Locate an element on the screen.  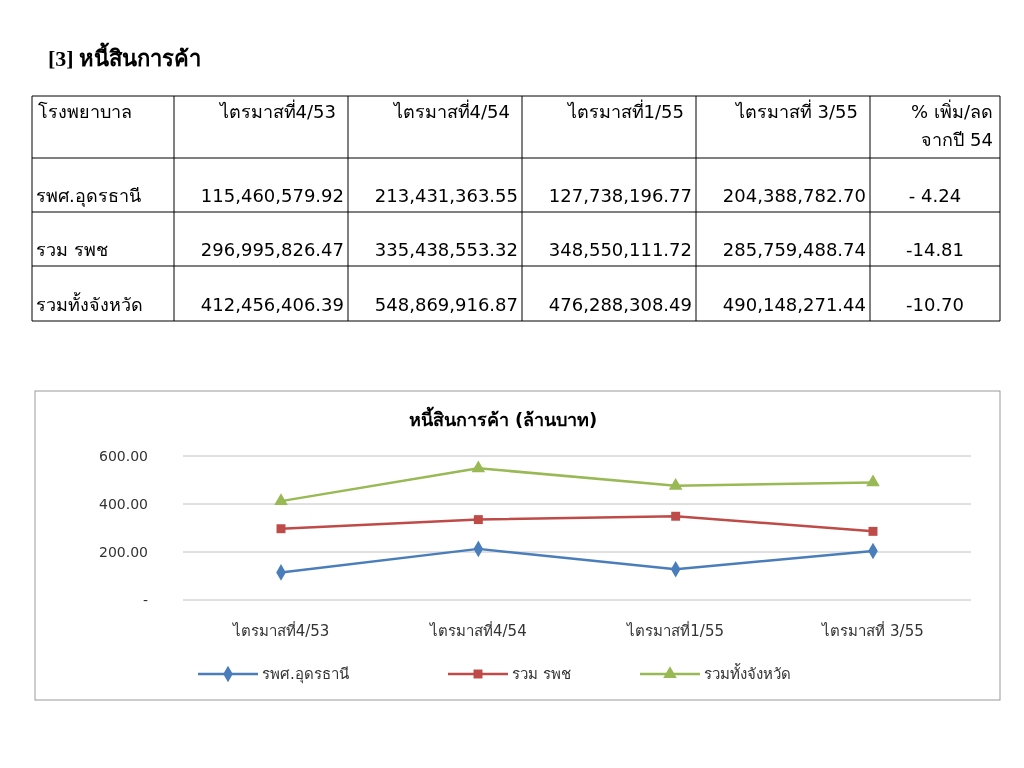
text: 335,438,553.32 is located at coordinates (446, 249).